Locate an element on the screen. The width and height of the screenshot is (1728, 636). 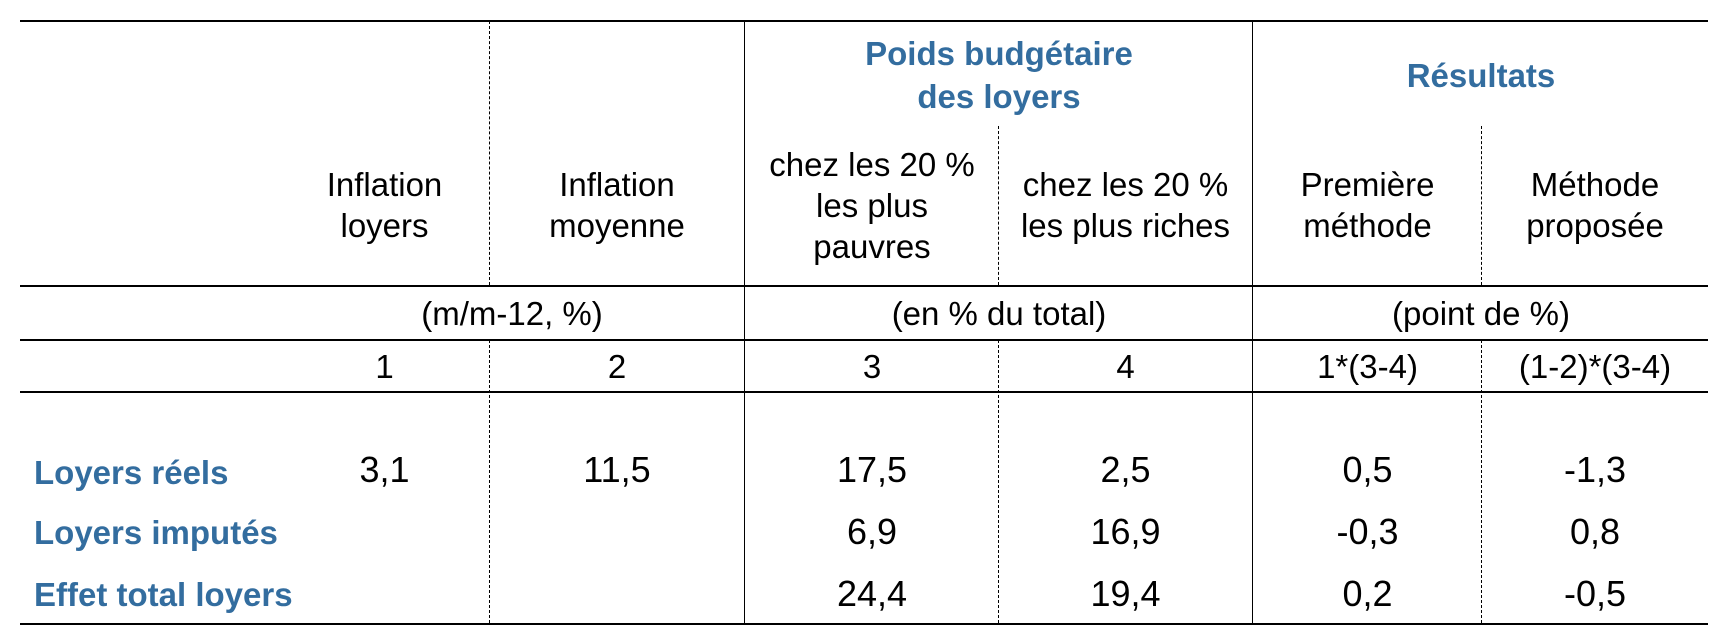
table-cell: 2,5 is located at coordinates (1125, 469).